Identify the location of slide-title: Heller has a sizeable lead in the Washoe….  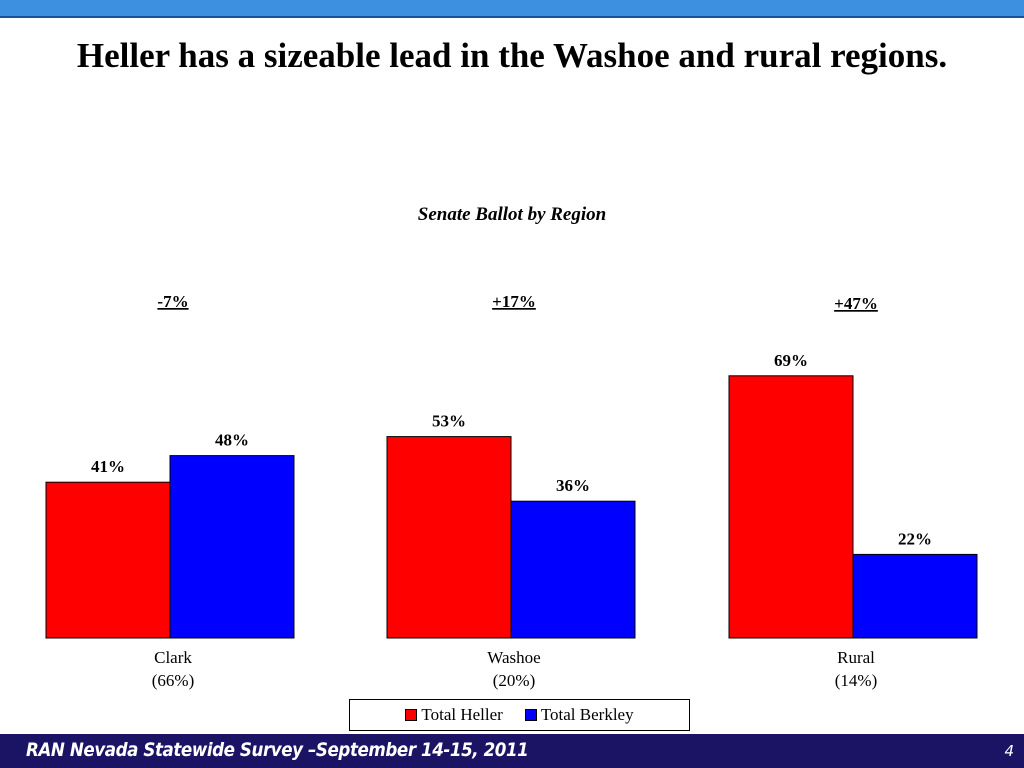
(512, 55).